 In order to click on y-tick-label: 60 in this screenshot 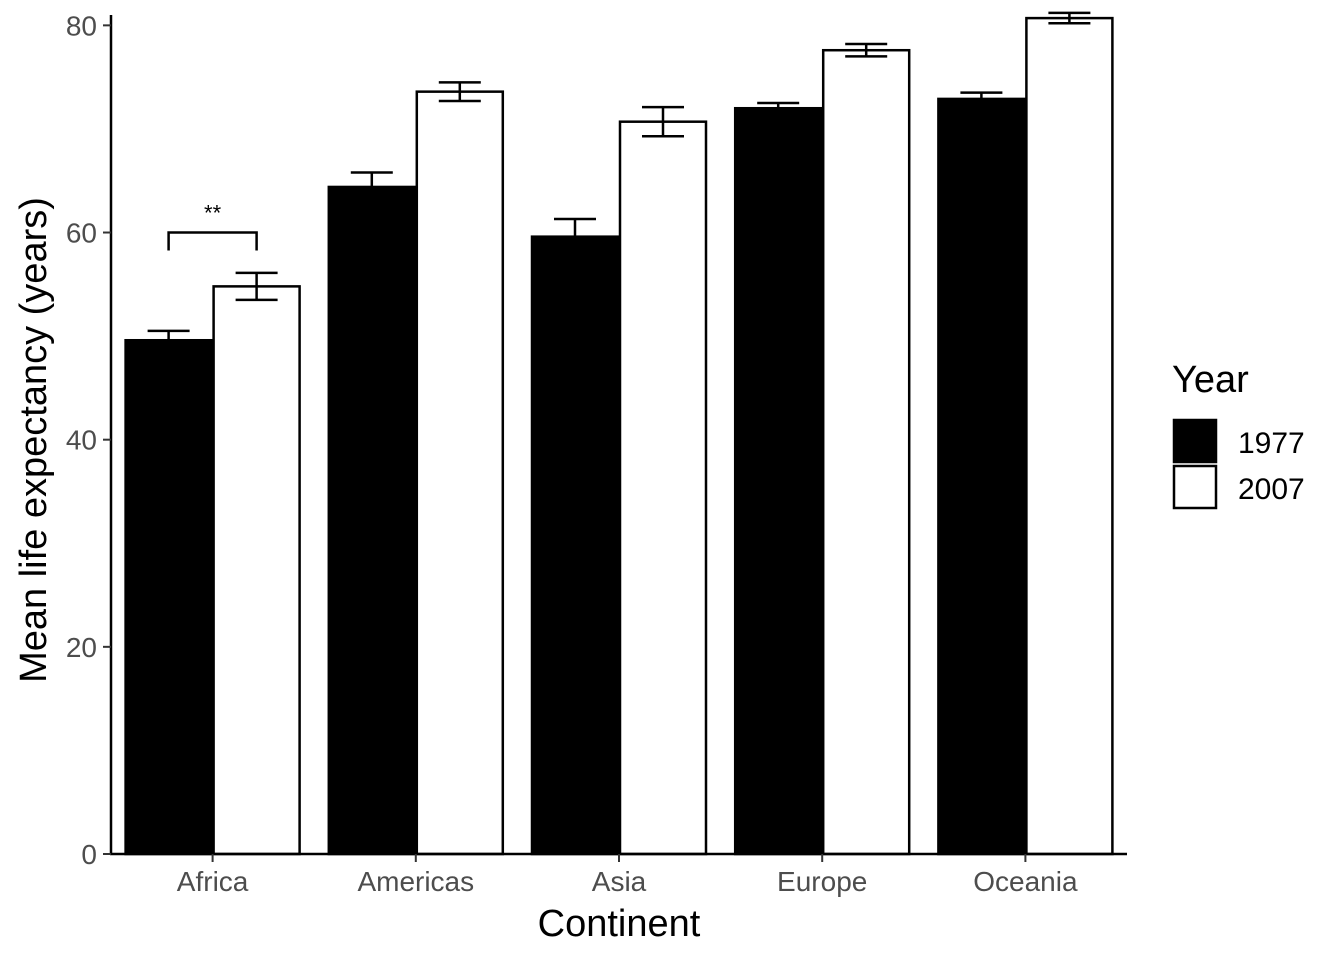, I will do `click(81, 233)`.